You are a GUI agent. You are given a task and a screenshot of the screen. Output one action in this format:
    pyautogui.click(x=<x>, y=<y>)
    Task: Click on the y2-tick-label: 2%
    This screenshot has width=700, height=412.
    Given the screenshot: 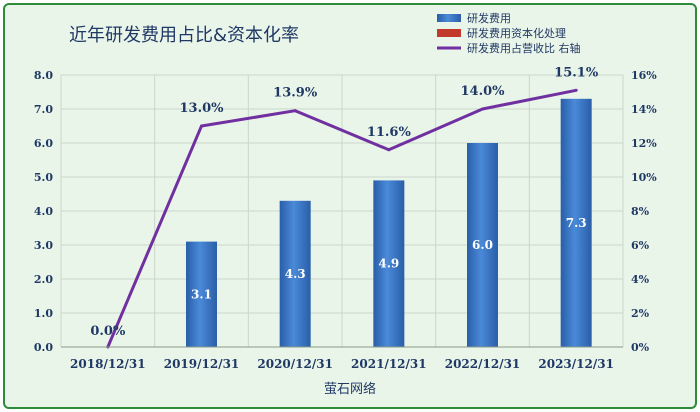 What is the action you would take?
    pyautogui.click(x=640, y=313)
    